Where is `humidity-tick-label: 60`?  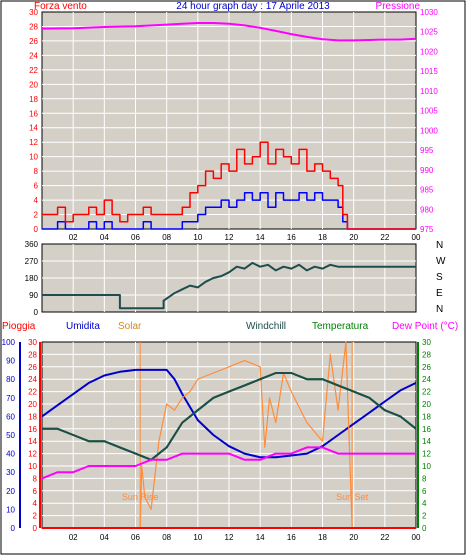
humidity-tick-label: 60 is located at coordinates (10, 416).